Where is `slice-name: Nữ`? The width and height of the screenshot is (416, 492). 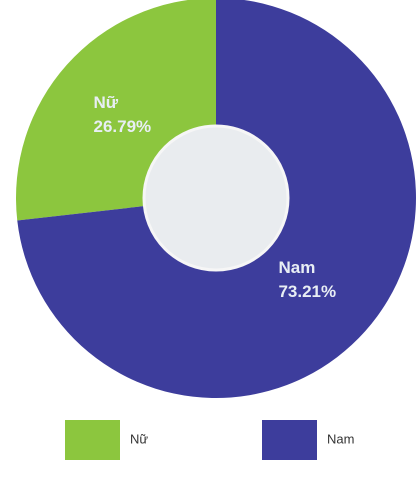
slice-name: Nữ is located at coordinates (106, 102).